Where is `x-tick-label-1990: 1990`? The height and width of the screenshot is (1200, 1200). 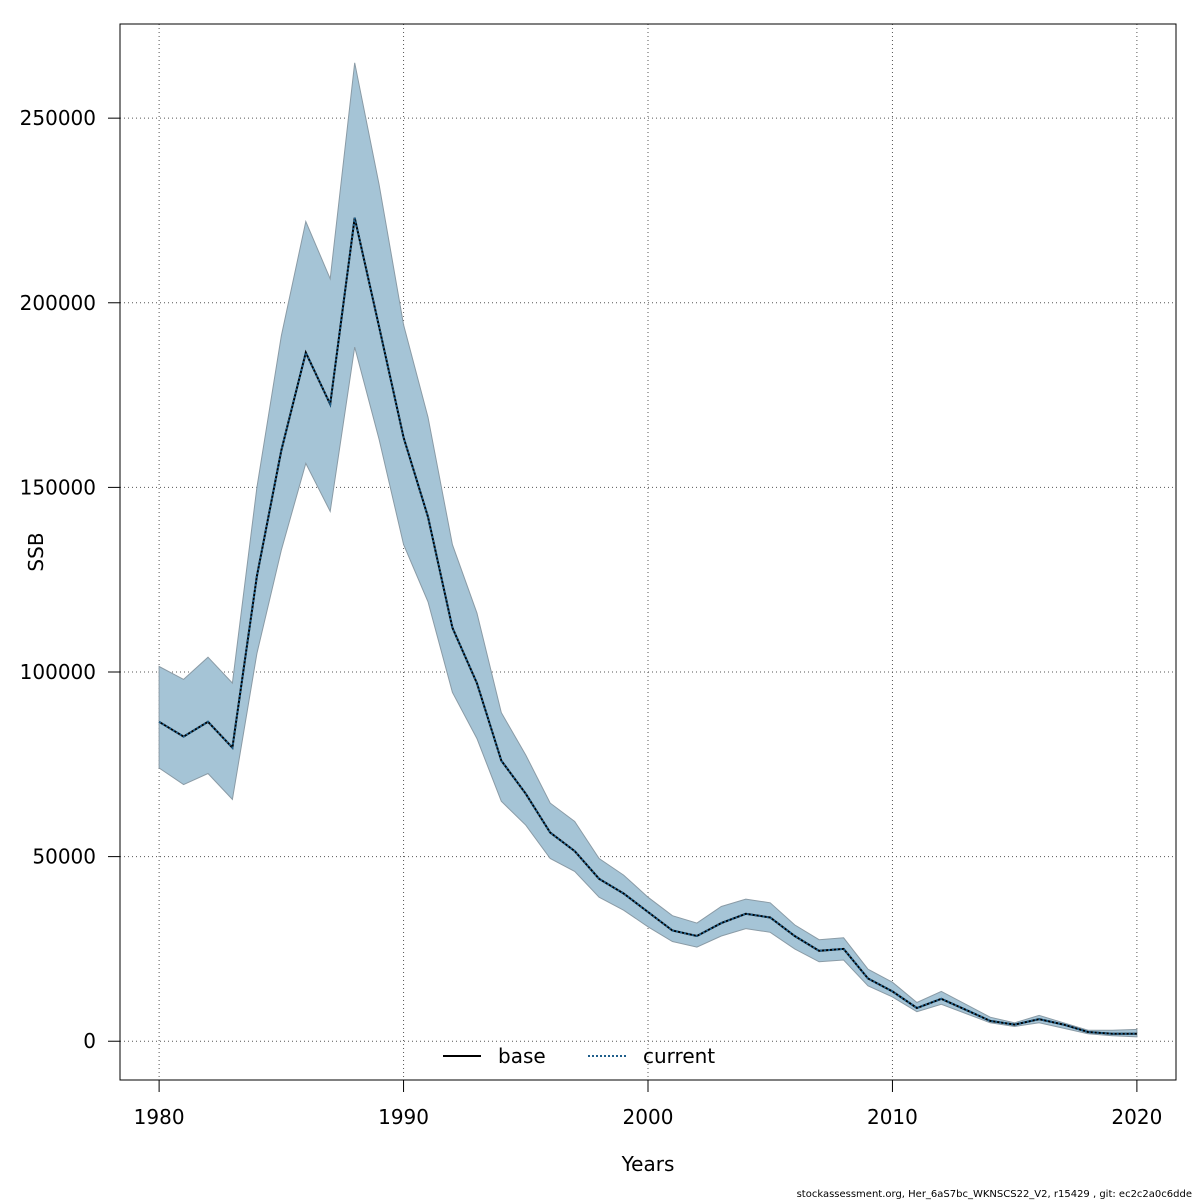 x-tick-label-1990: 1990 is located at coordinates (403, 1117).